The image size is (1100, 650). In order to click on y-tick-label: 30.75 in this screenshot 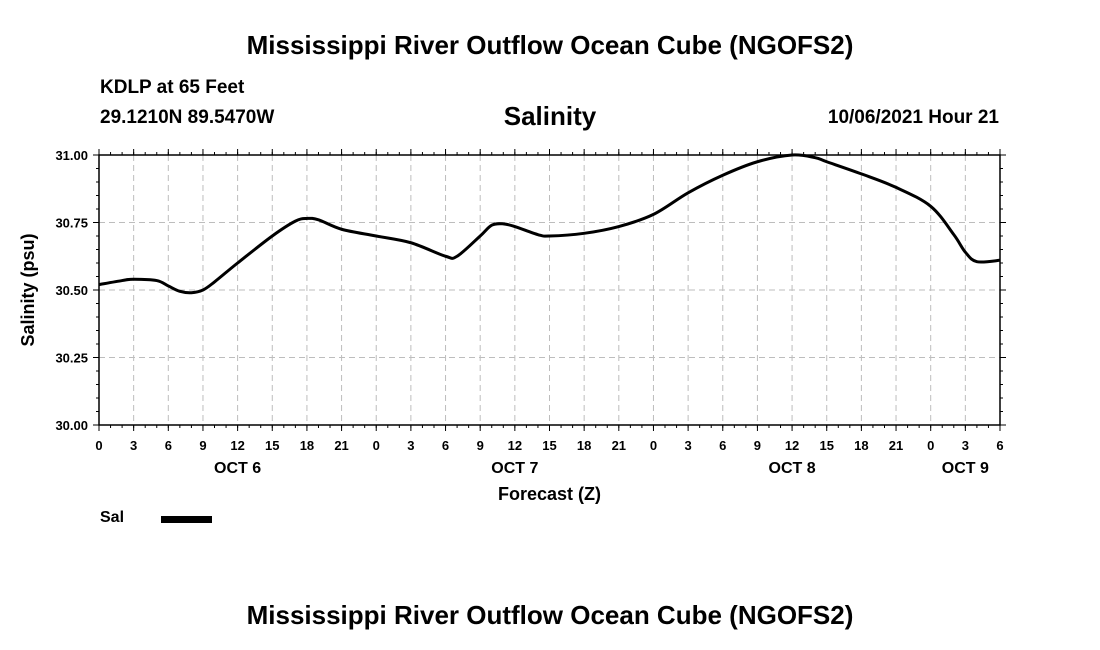, I will do `click(71, 223)`.